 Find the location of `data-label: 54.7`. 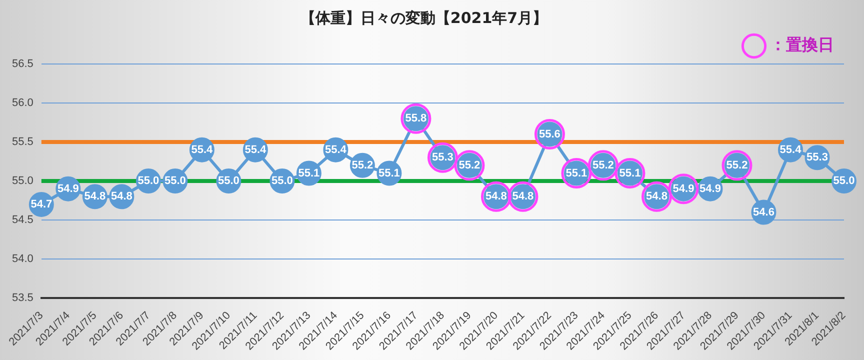

data-label: 54.7 is located at coordinates (41, 204).